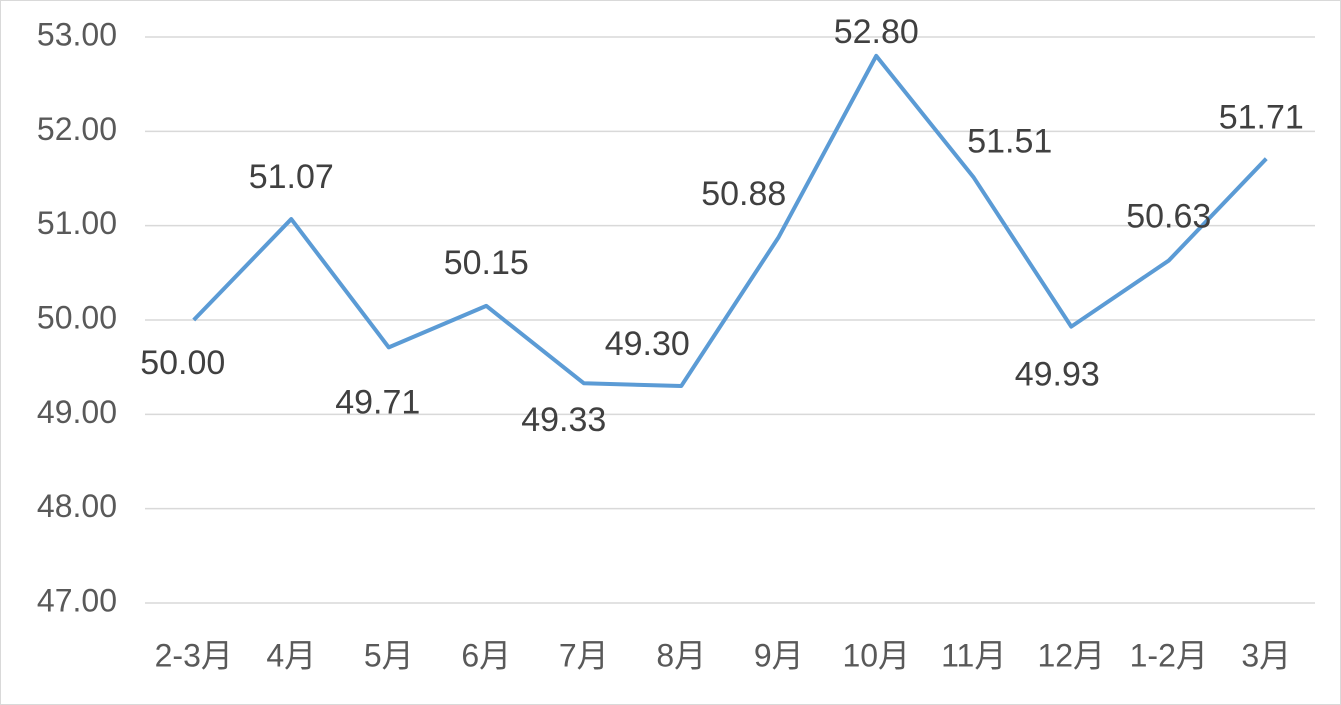 The height and width of the screenshot is (705, 1341). What do you see at coordinates (194, 655) in the screenshot?
I see `x-tick-label: 2-3月` at bounding box center [194, 655].